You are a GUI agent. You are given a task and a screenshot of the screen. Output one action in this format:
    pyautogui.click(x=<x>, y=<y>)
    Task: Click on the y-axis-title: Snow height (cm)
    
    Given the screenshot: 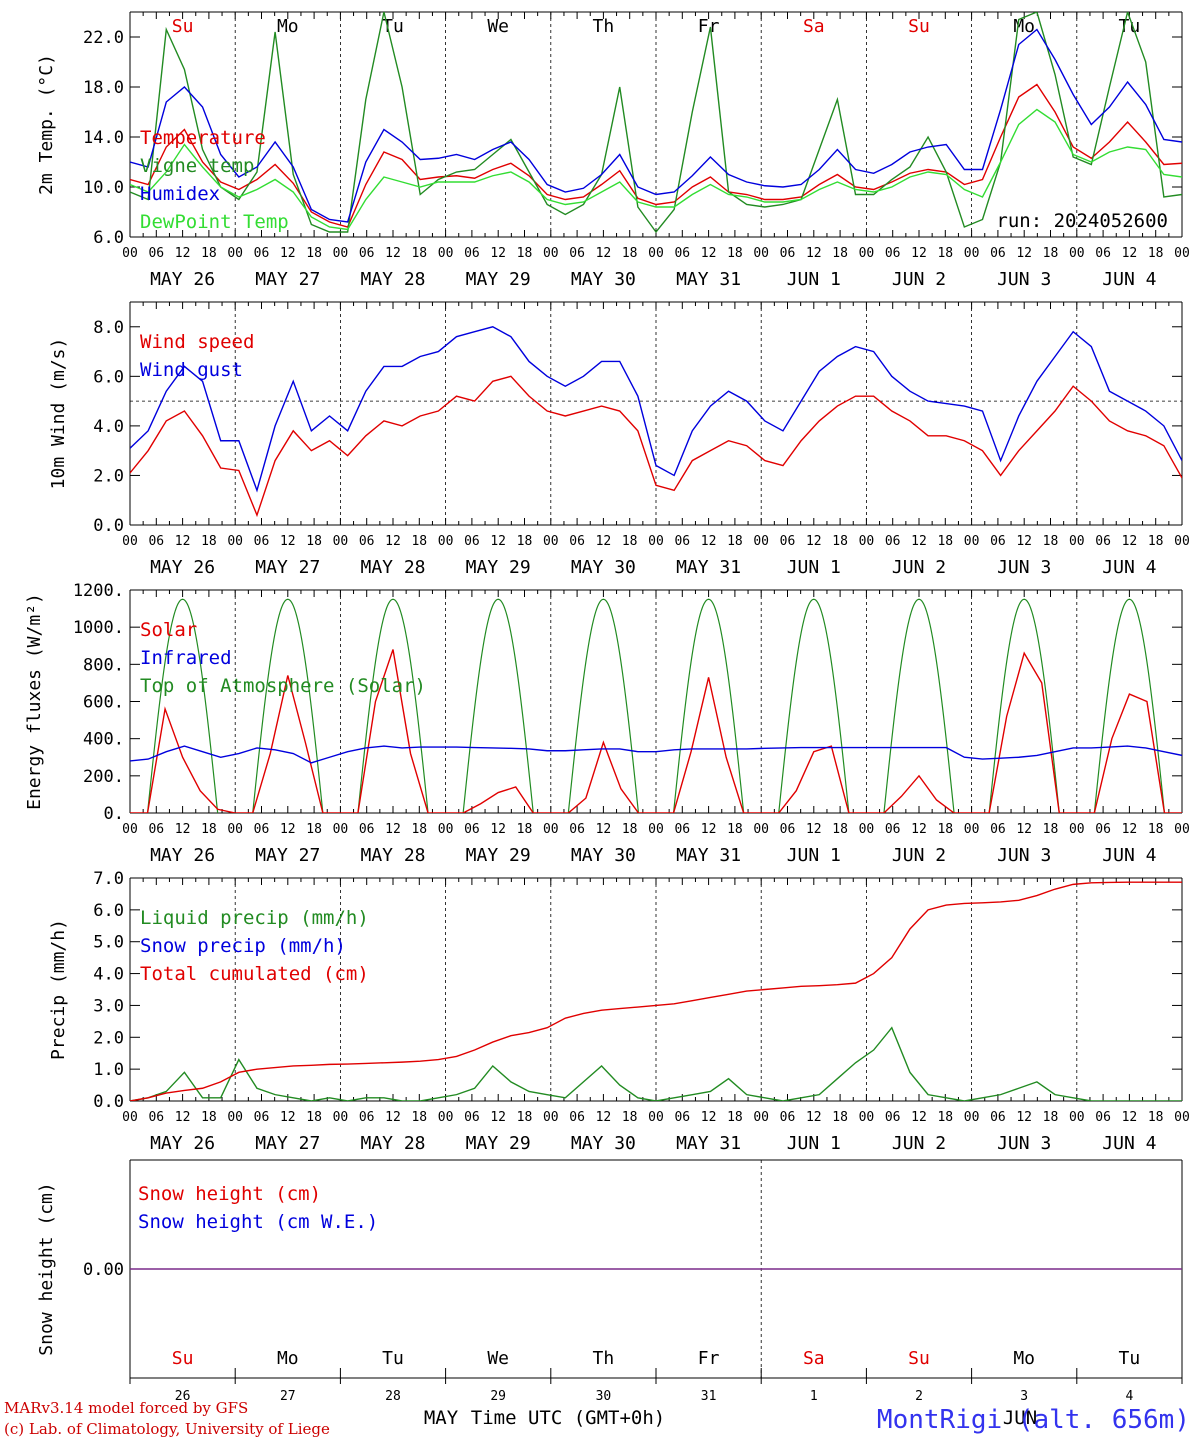 What is the action you would take?
    pyautogui.click(x=46, y=1268)
    